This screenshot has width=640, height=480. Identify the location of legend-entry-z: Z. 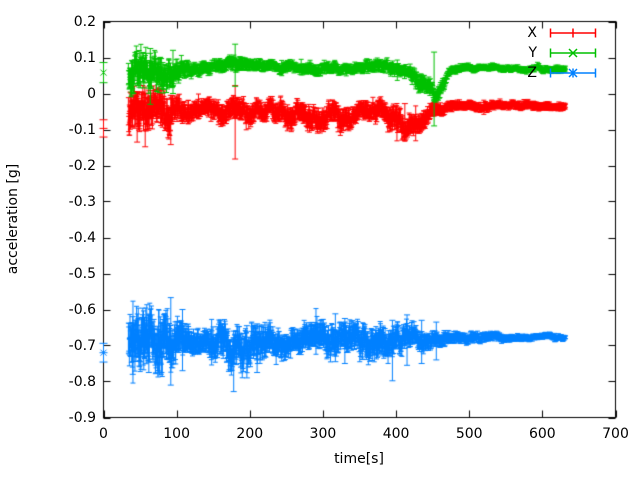
(552, 73).